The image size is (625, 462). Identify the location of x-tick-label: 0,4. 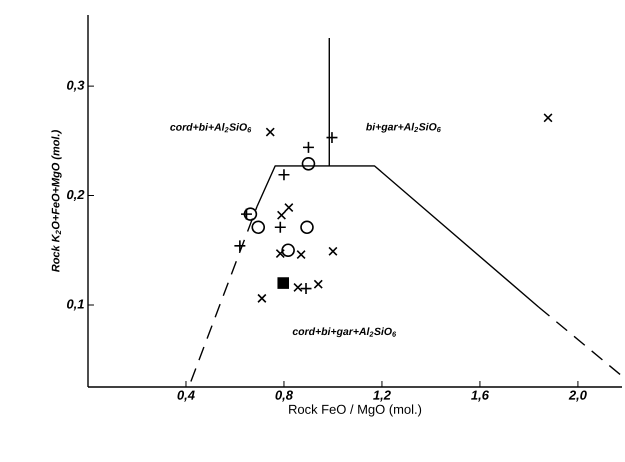
(186, 396).